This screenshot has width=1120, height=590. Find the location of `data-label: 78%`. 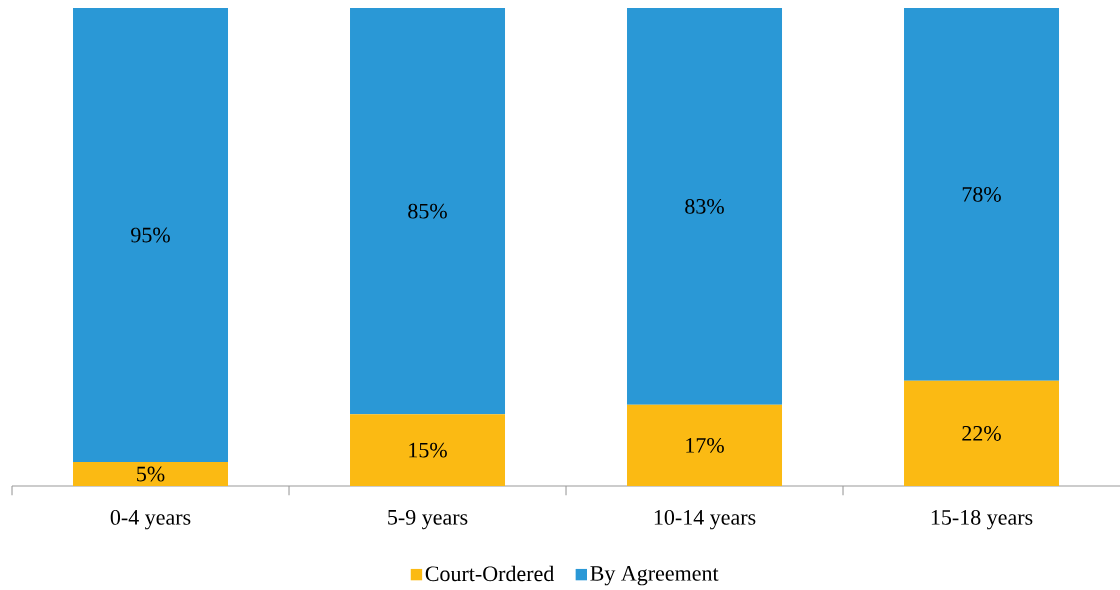

data-label: 78% is located at coordinates (981, 194).